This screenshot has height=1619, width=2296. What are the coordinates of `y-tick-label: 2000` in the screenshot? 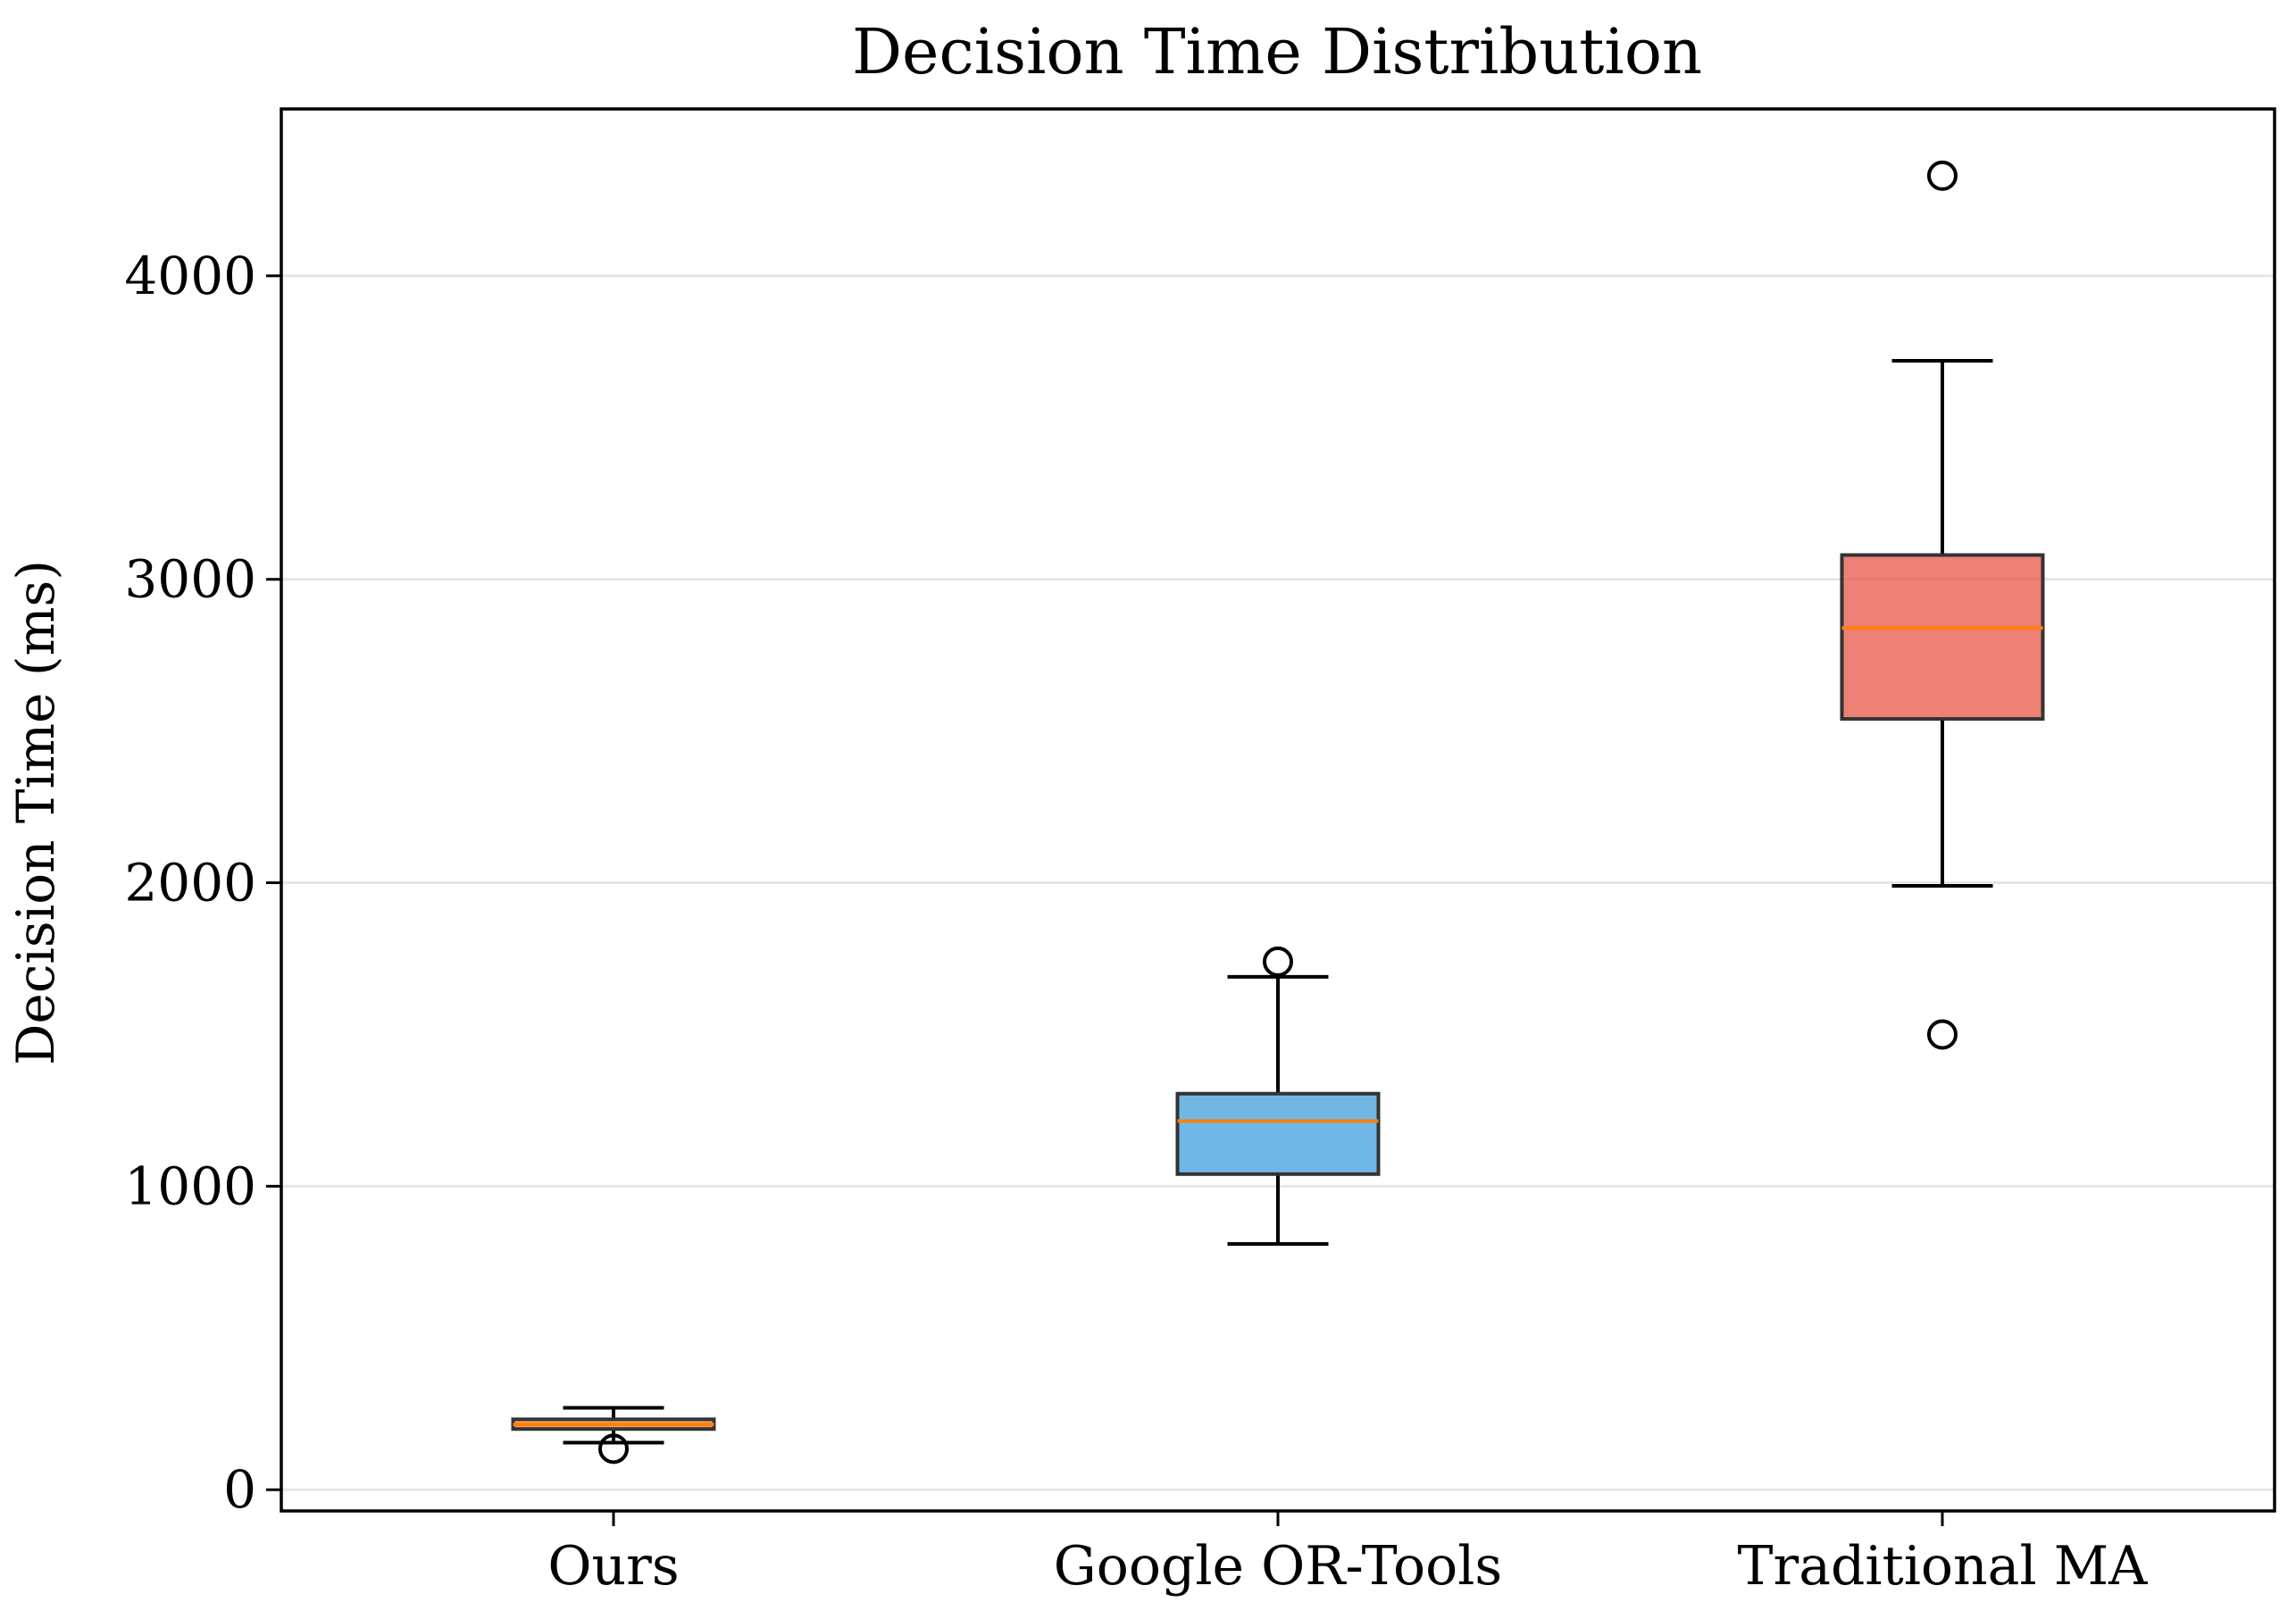 It's located at (190, 883).